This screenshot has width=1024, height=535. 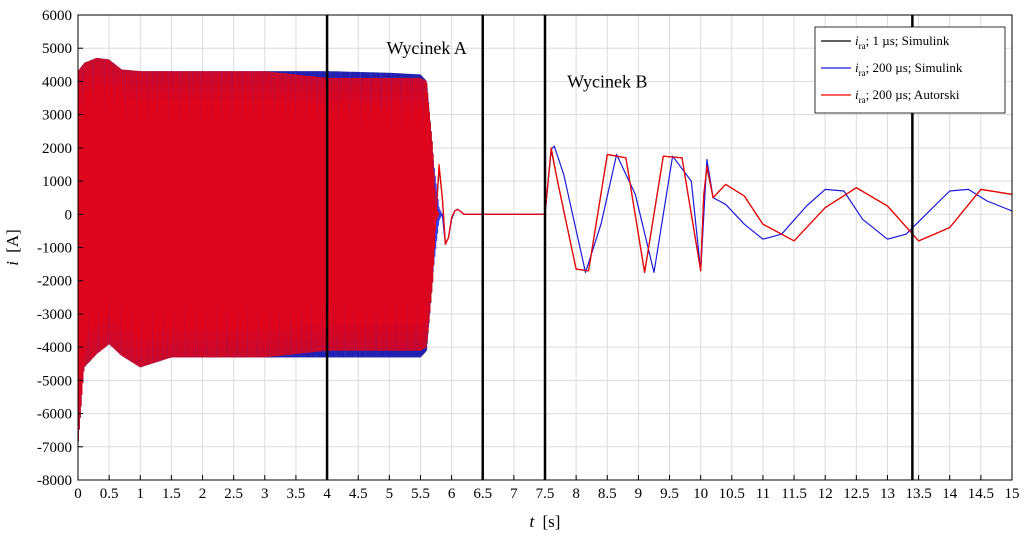 I want to click on annotation-label: Wycinek B, so click(x=607, y=81).